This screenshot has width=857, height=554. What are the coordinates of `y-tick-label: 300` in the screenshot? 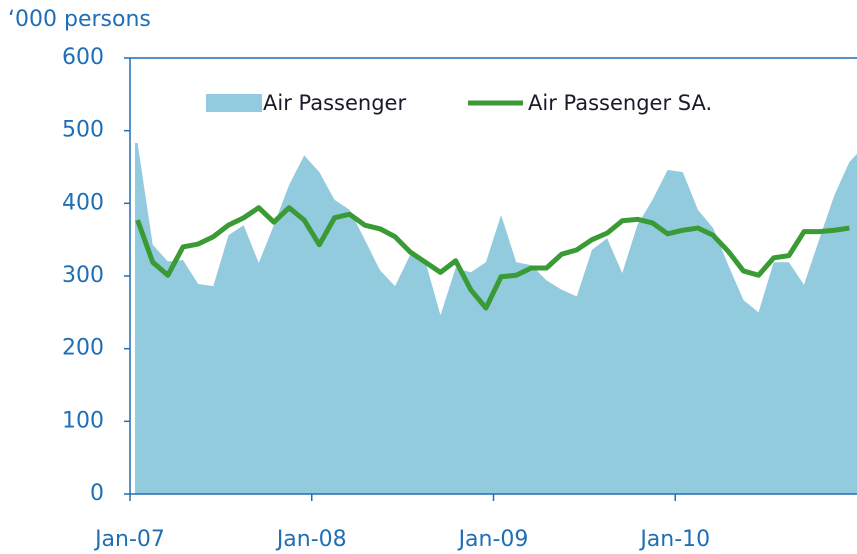 It's located at (83, 275).